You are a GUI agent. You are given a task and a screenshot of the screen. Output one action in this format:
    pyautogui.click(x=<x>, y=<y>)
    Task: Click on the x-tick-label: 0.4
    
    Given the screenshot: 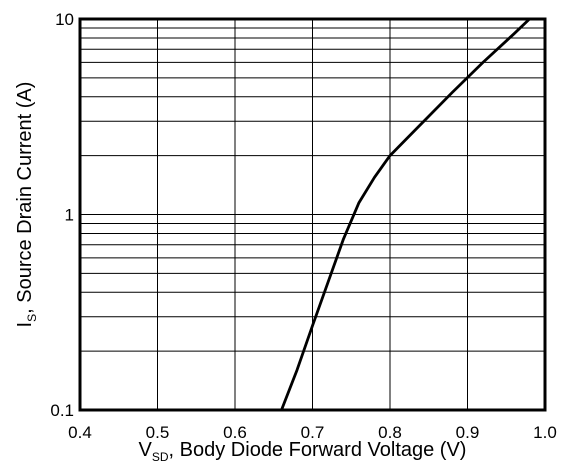 What is the action you would take?
    pyautogui.click(x=80, y=432)
    